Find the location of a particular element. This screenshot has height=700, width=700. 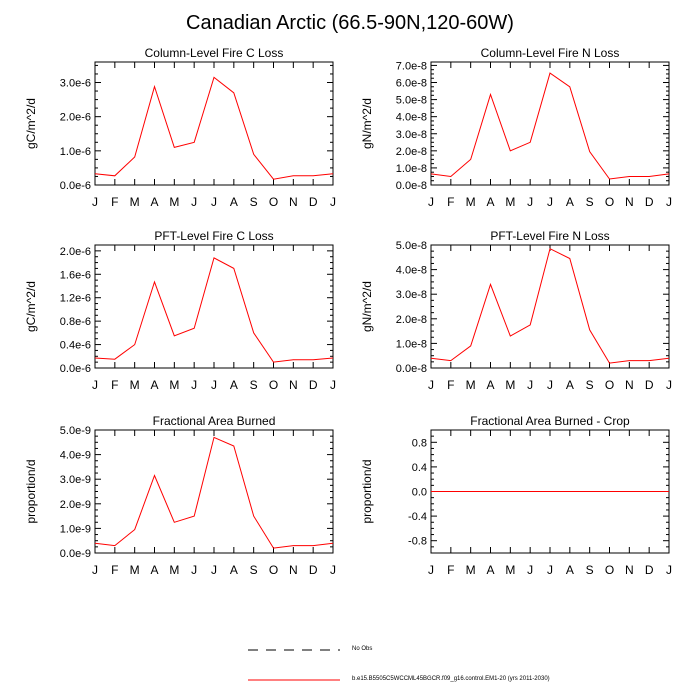

y-tick-label: 1.0e-9 is located at coordinates (75, 529).